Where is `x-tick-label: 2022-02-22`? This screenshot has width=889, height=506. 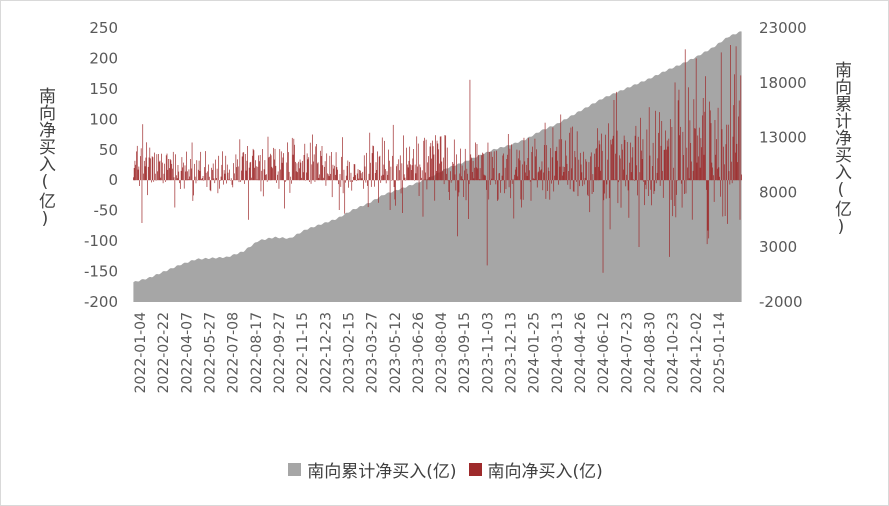 x-tick-label: 2022-02-22 is located at coordinates (164, 352).